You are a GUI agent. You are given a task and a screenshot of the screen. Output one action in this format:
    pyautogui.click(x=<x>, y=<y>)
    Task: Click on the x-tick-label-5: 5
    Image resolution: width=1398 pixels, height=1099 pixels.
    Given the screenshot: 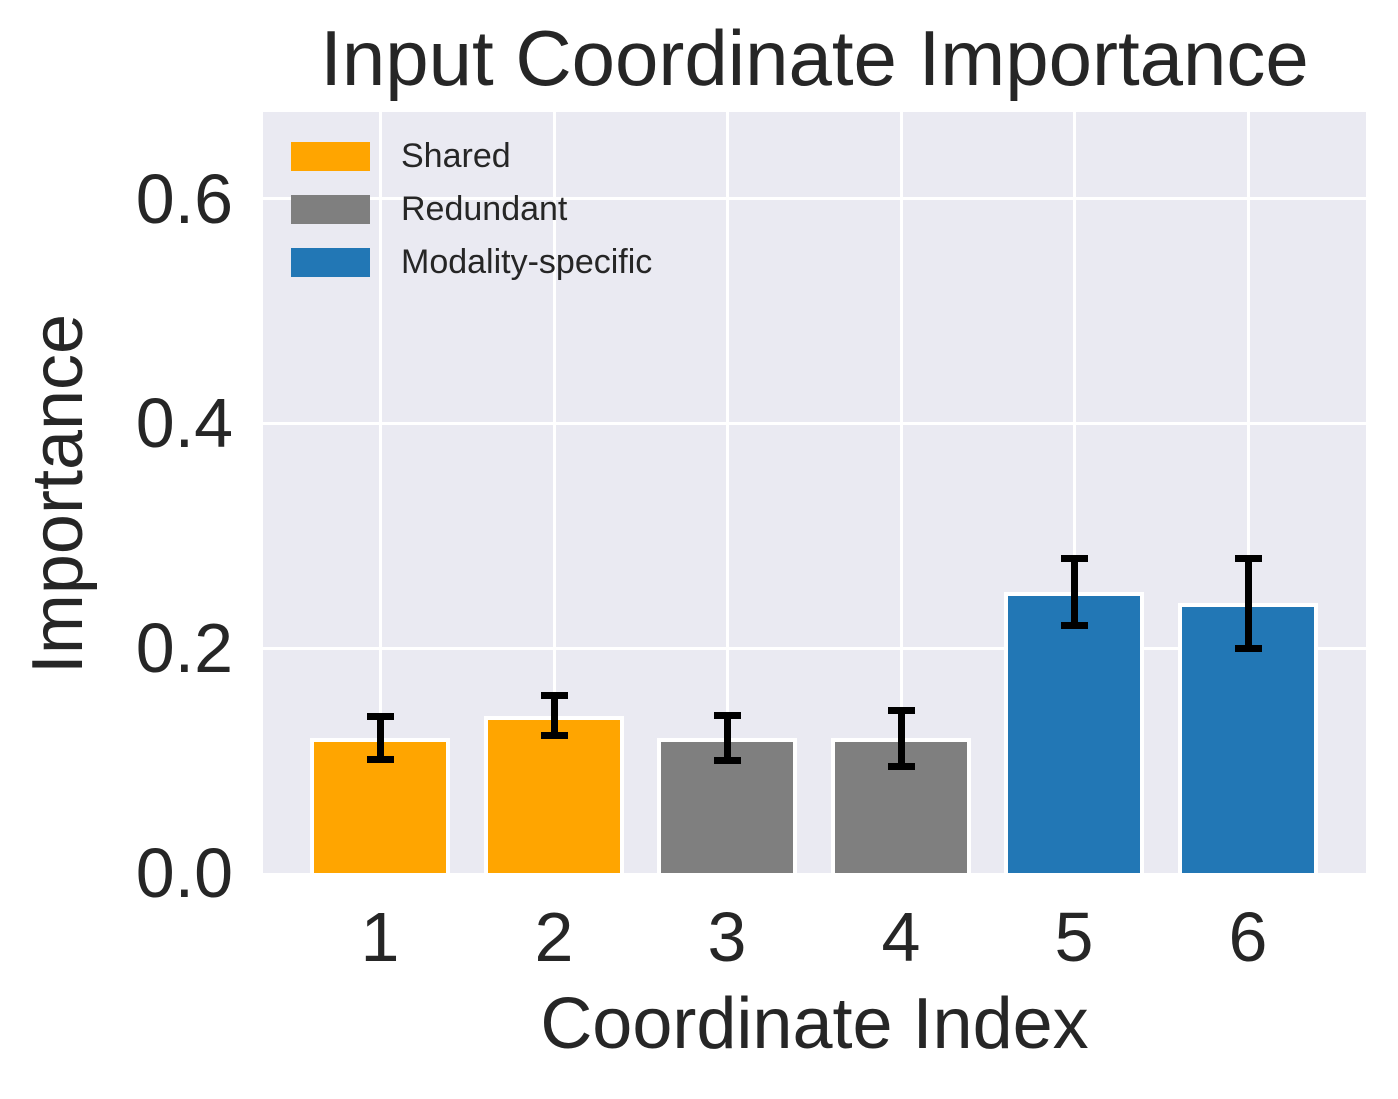 What is the action you would take?
    pyautogui.click(x=1074, y=937)
    